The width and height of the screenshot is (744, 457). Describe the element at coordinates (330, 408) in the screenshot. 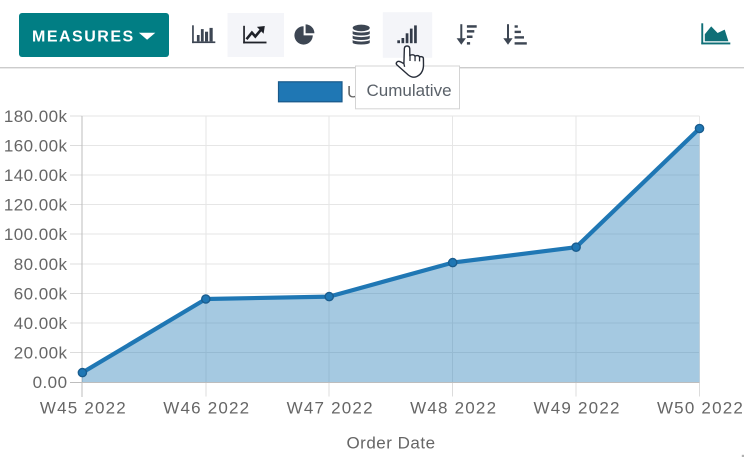

I see `svg-text: W47 2022` at that location.